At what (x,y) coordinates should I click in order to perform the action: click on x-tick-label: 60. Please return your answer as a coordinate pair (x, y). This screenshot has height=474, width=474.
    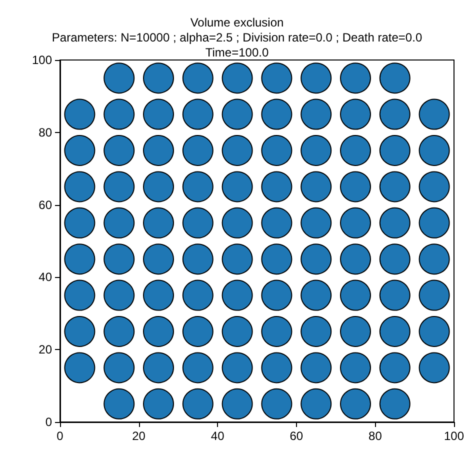
    Looking at the image, I should click on (297, 436).